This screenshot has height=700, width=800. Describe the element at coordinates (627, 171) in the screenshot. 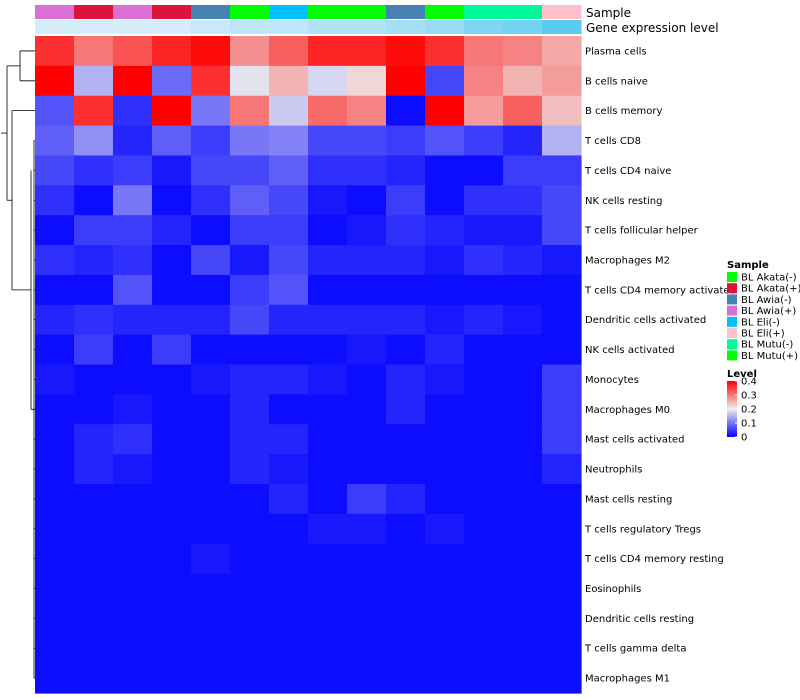

I see `row-label: T cells CD4 naive` at that location.